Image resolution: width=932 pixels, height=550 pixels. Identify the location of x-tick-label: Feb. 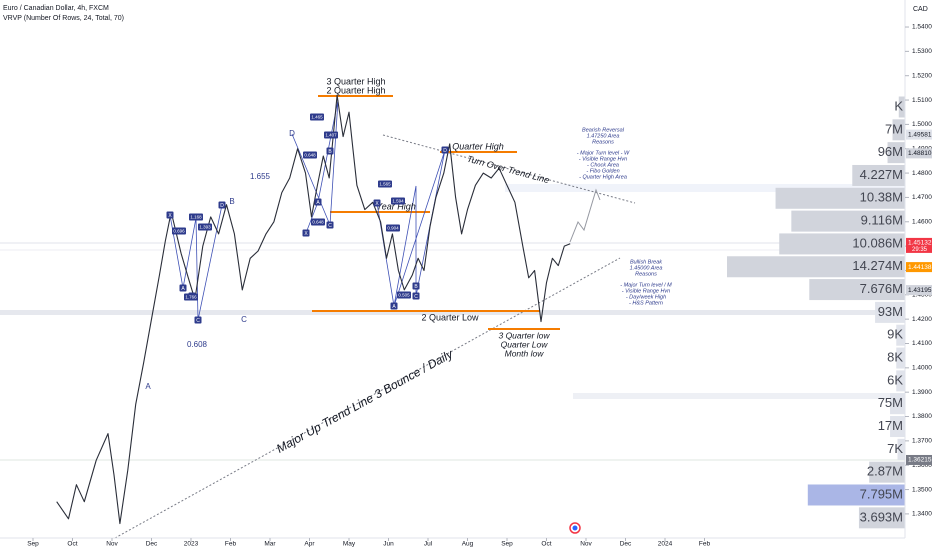
(231, 544).